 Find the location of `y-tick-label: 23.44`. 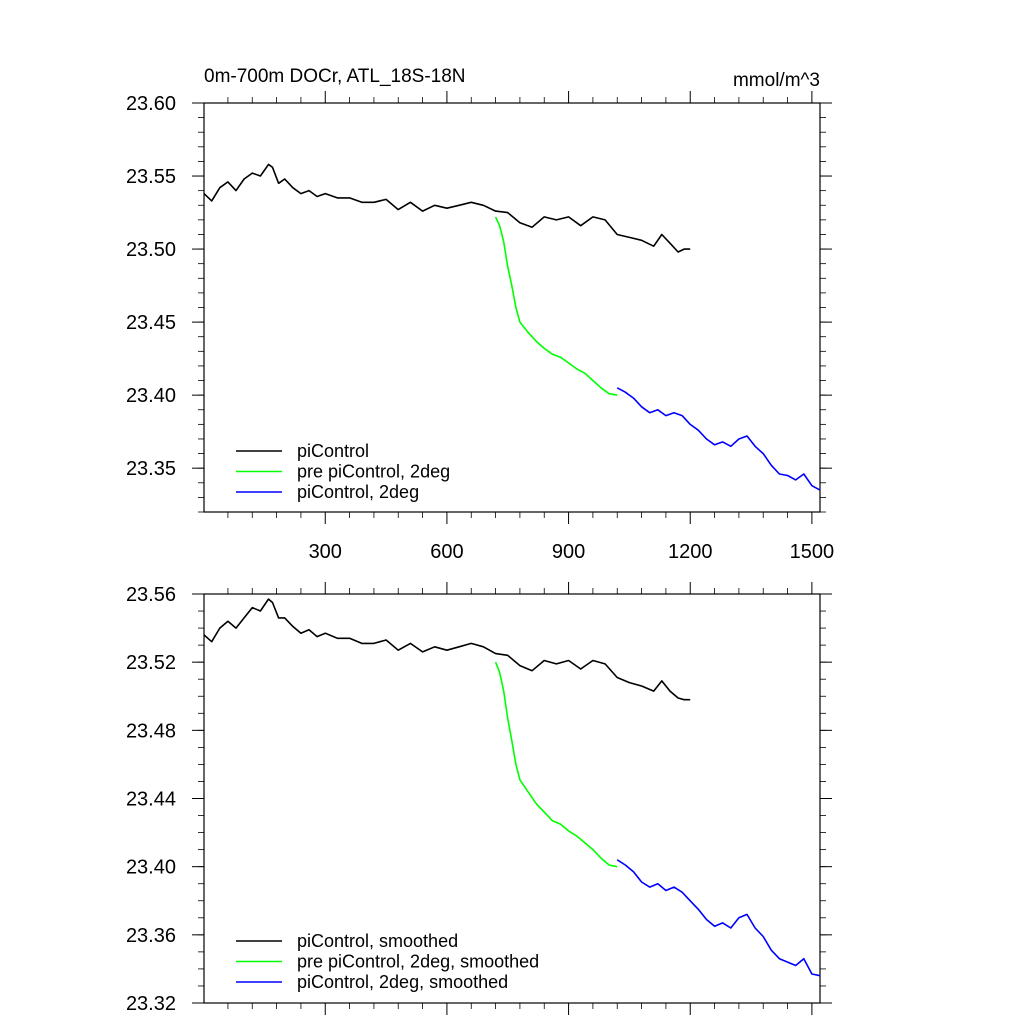

y-tick-label: 23.44 is located at coordinates (151, 800).